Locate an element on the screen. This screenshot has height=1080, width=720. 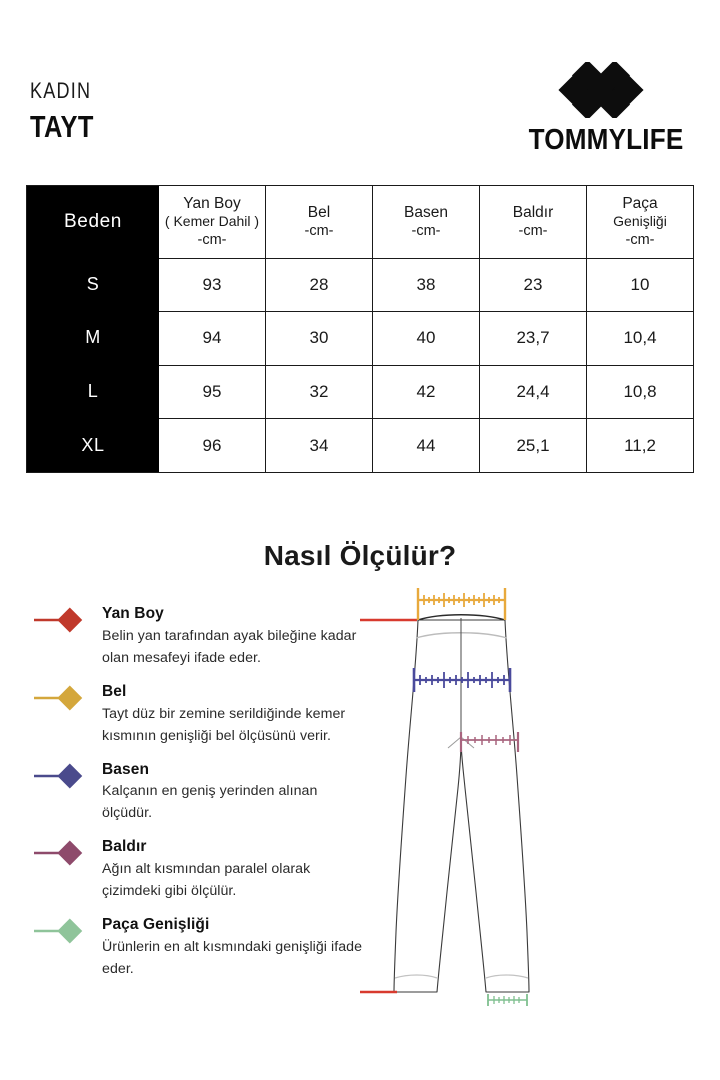
header-line-1: Baldır is located at coordinates (533, 212).